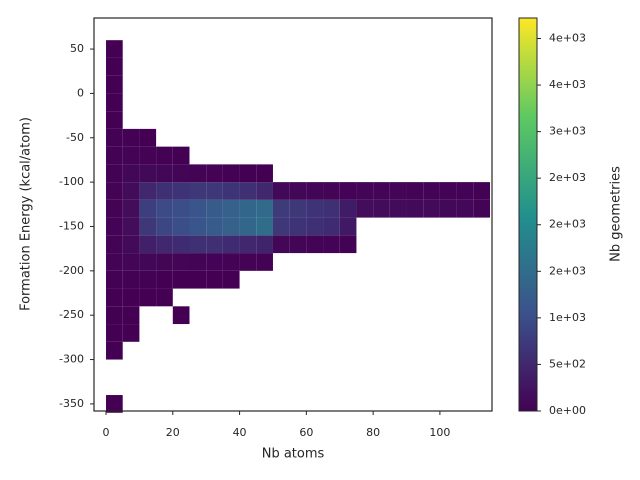 The height and width of the screenshot is (480, 640). Describe the element at coordinates (567, 131) in the screenshot. I see `colorbar-tick-label: 3e+03` at that location.